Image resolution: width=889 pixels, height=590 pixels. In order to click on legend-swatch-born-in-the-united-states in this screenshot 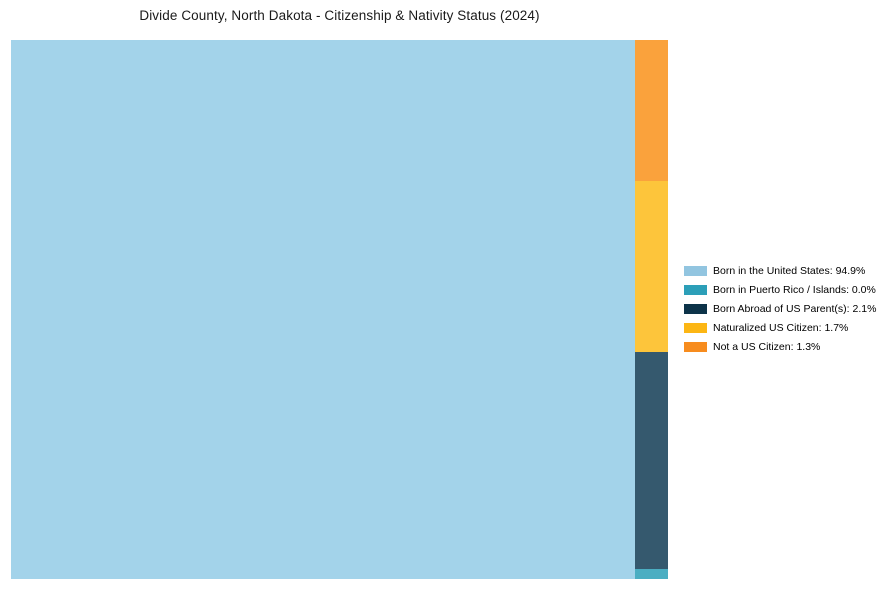, I will do `click(695, 271)`.